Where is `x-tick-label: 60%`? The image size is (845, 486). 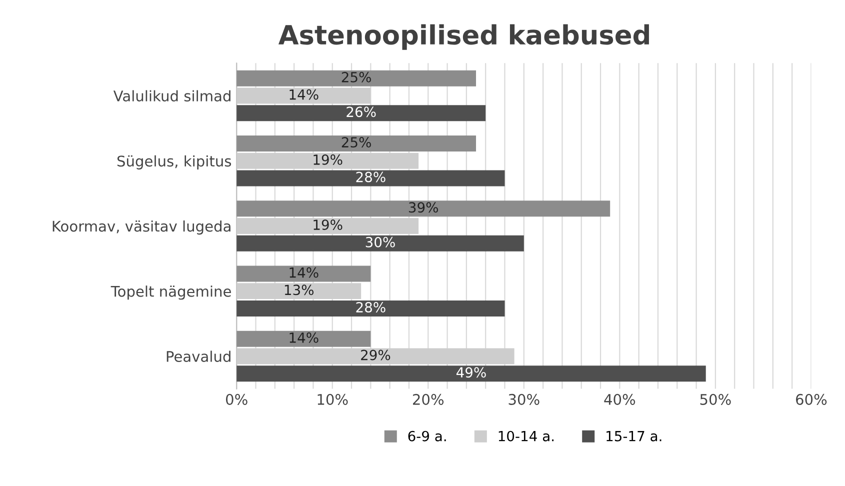 x-tick-label: 60% is located at coordinates (811, 399).